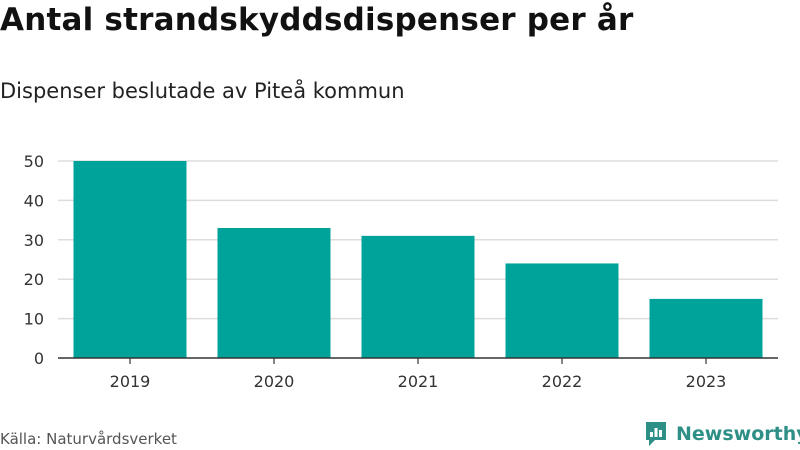 This screenshot has width=800, height=450. What do you see at coordinates (706, 328) in the screenshot?
I see `bar-2023` at bounding box center [706, 328].